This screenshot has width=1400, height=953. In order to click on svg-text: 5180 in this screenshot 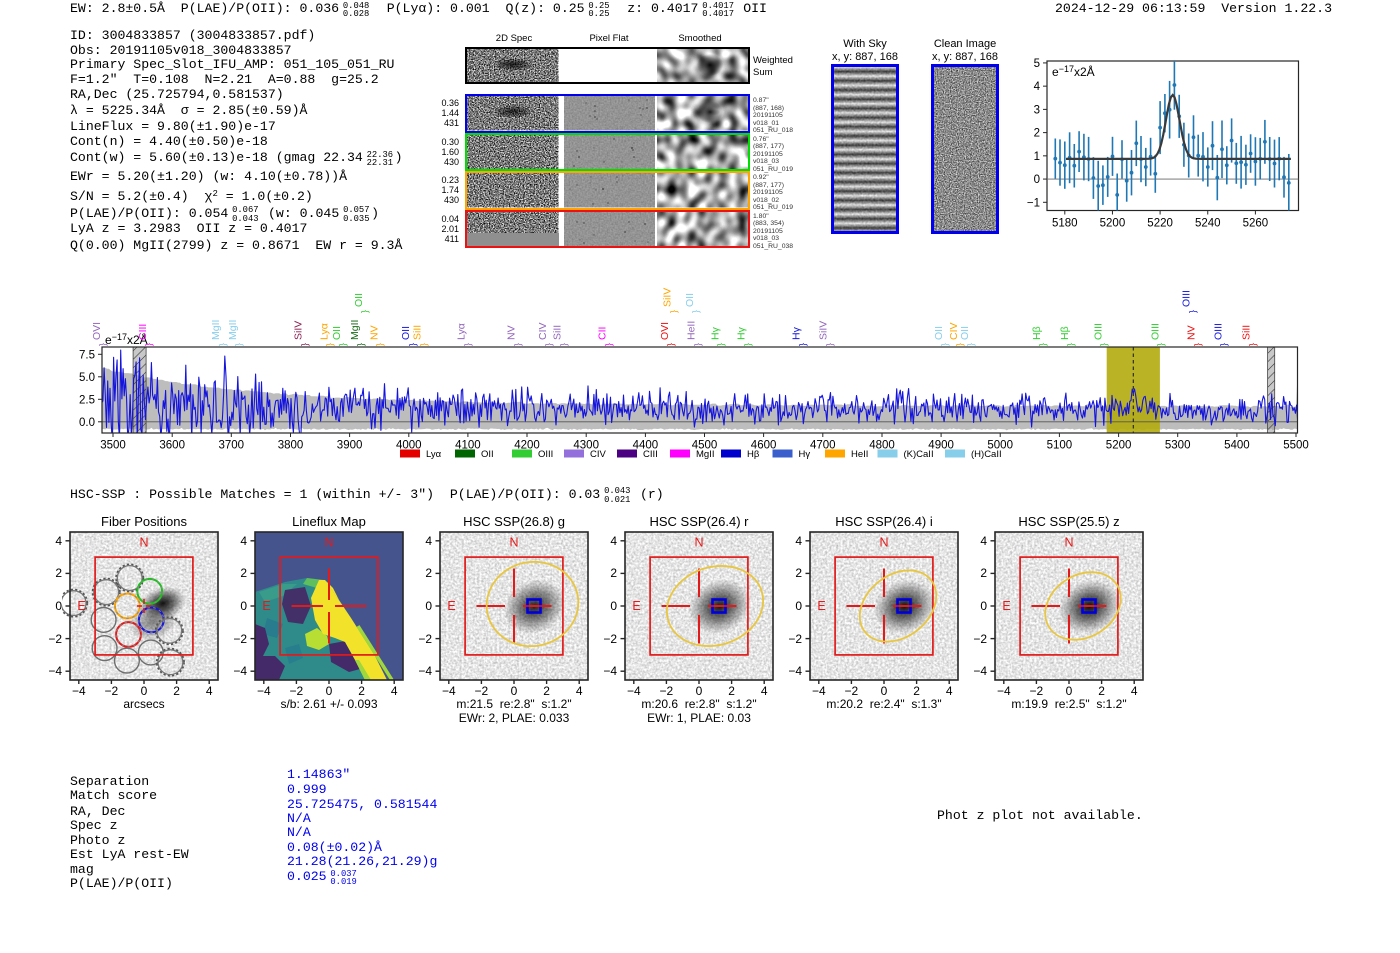, I will do `click(1065, 224)`.